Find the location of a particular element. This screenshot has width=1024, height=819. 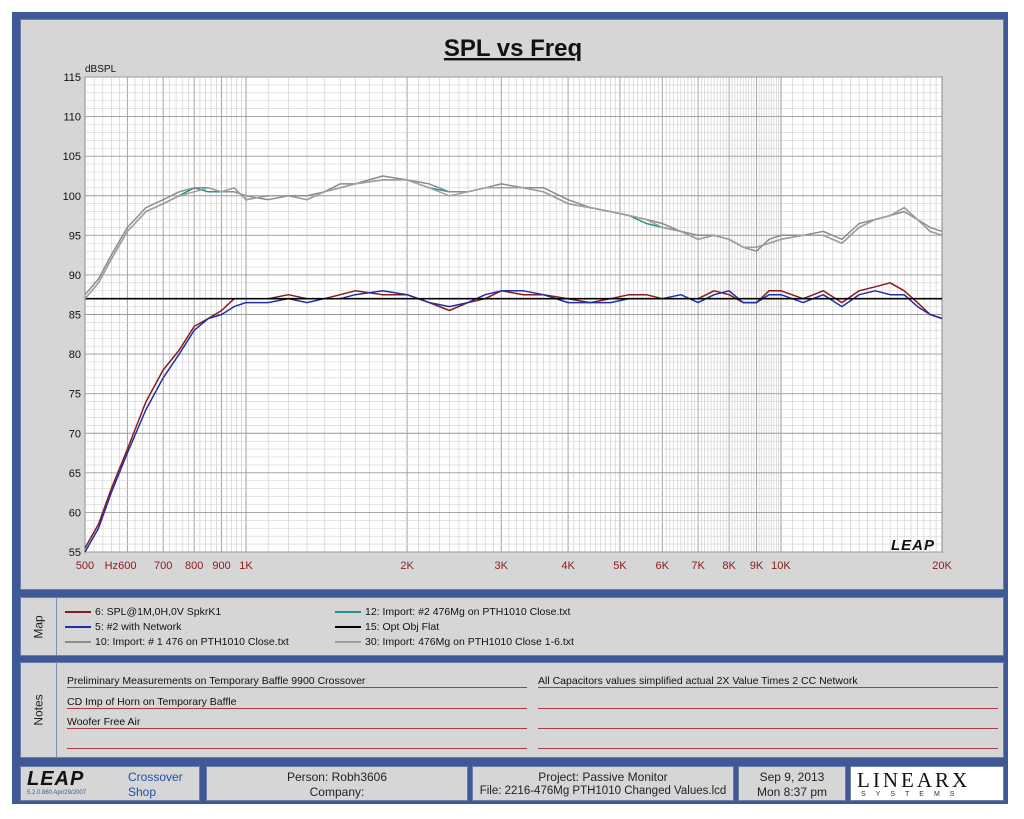

product-line-2: Shop is located at coordinates (142, 792).